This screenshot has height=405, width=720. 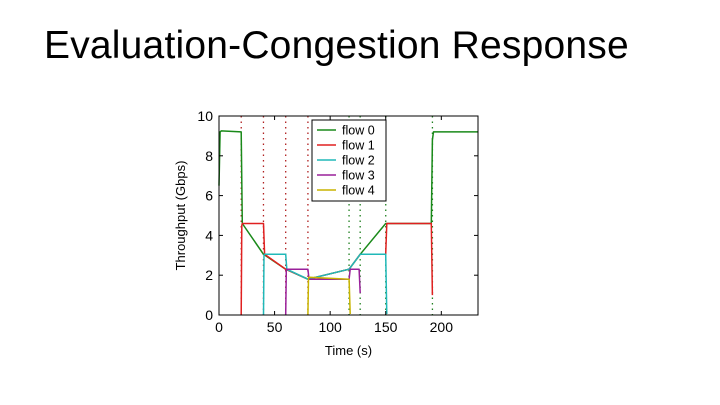 I want to click on y-tick-label: 10, so click(x=205, y=116).